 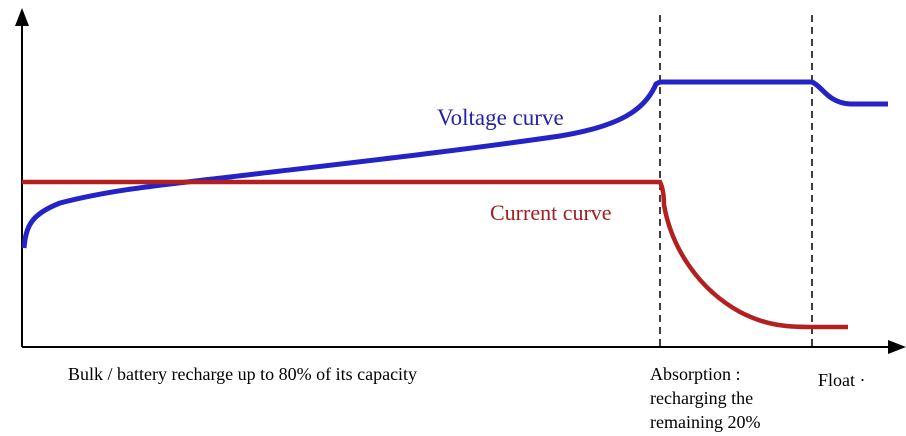 I want to click on voltage-label: Voltage curve, so click(x=500, y=117).